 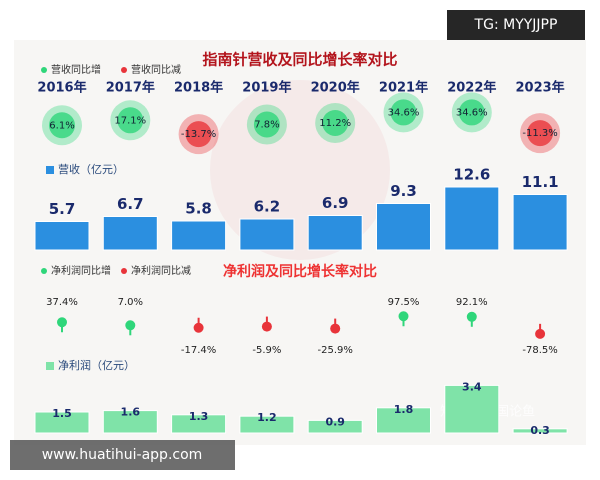 I want to click on growth-label: -11.3%, so click(x=539, y=133).